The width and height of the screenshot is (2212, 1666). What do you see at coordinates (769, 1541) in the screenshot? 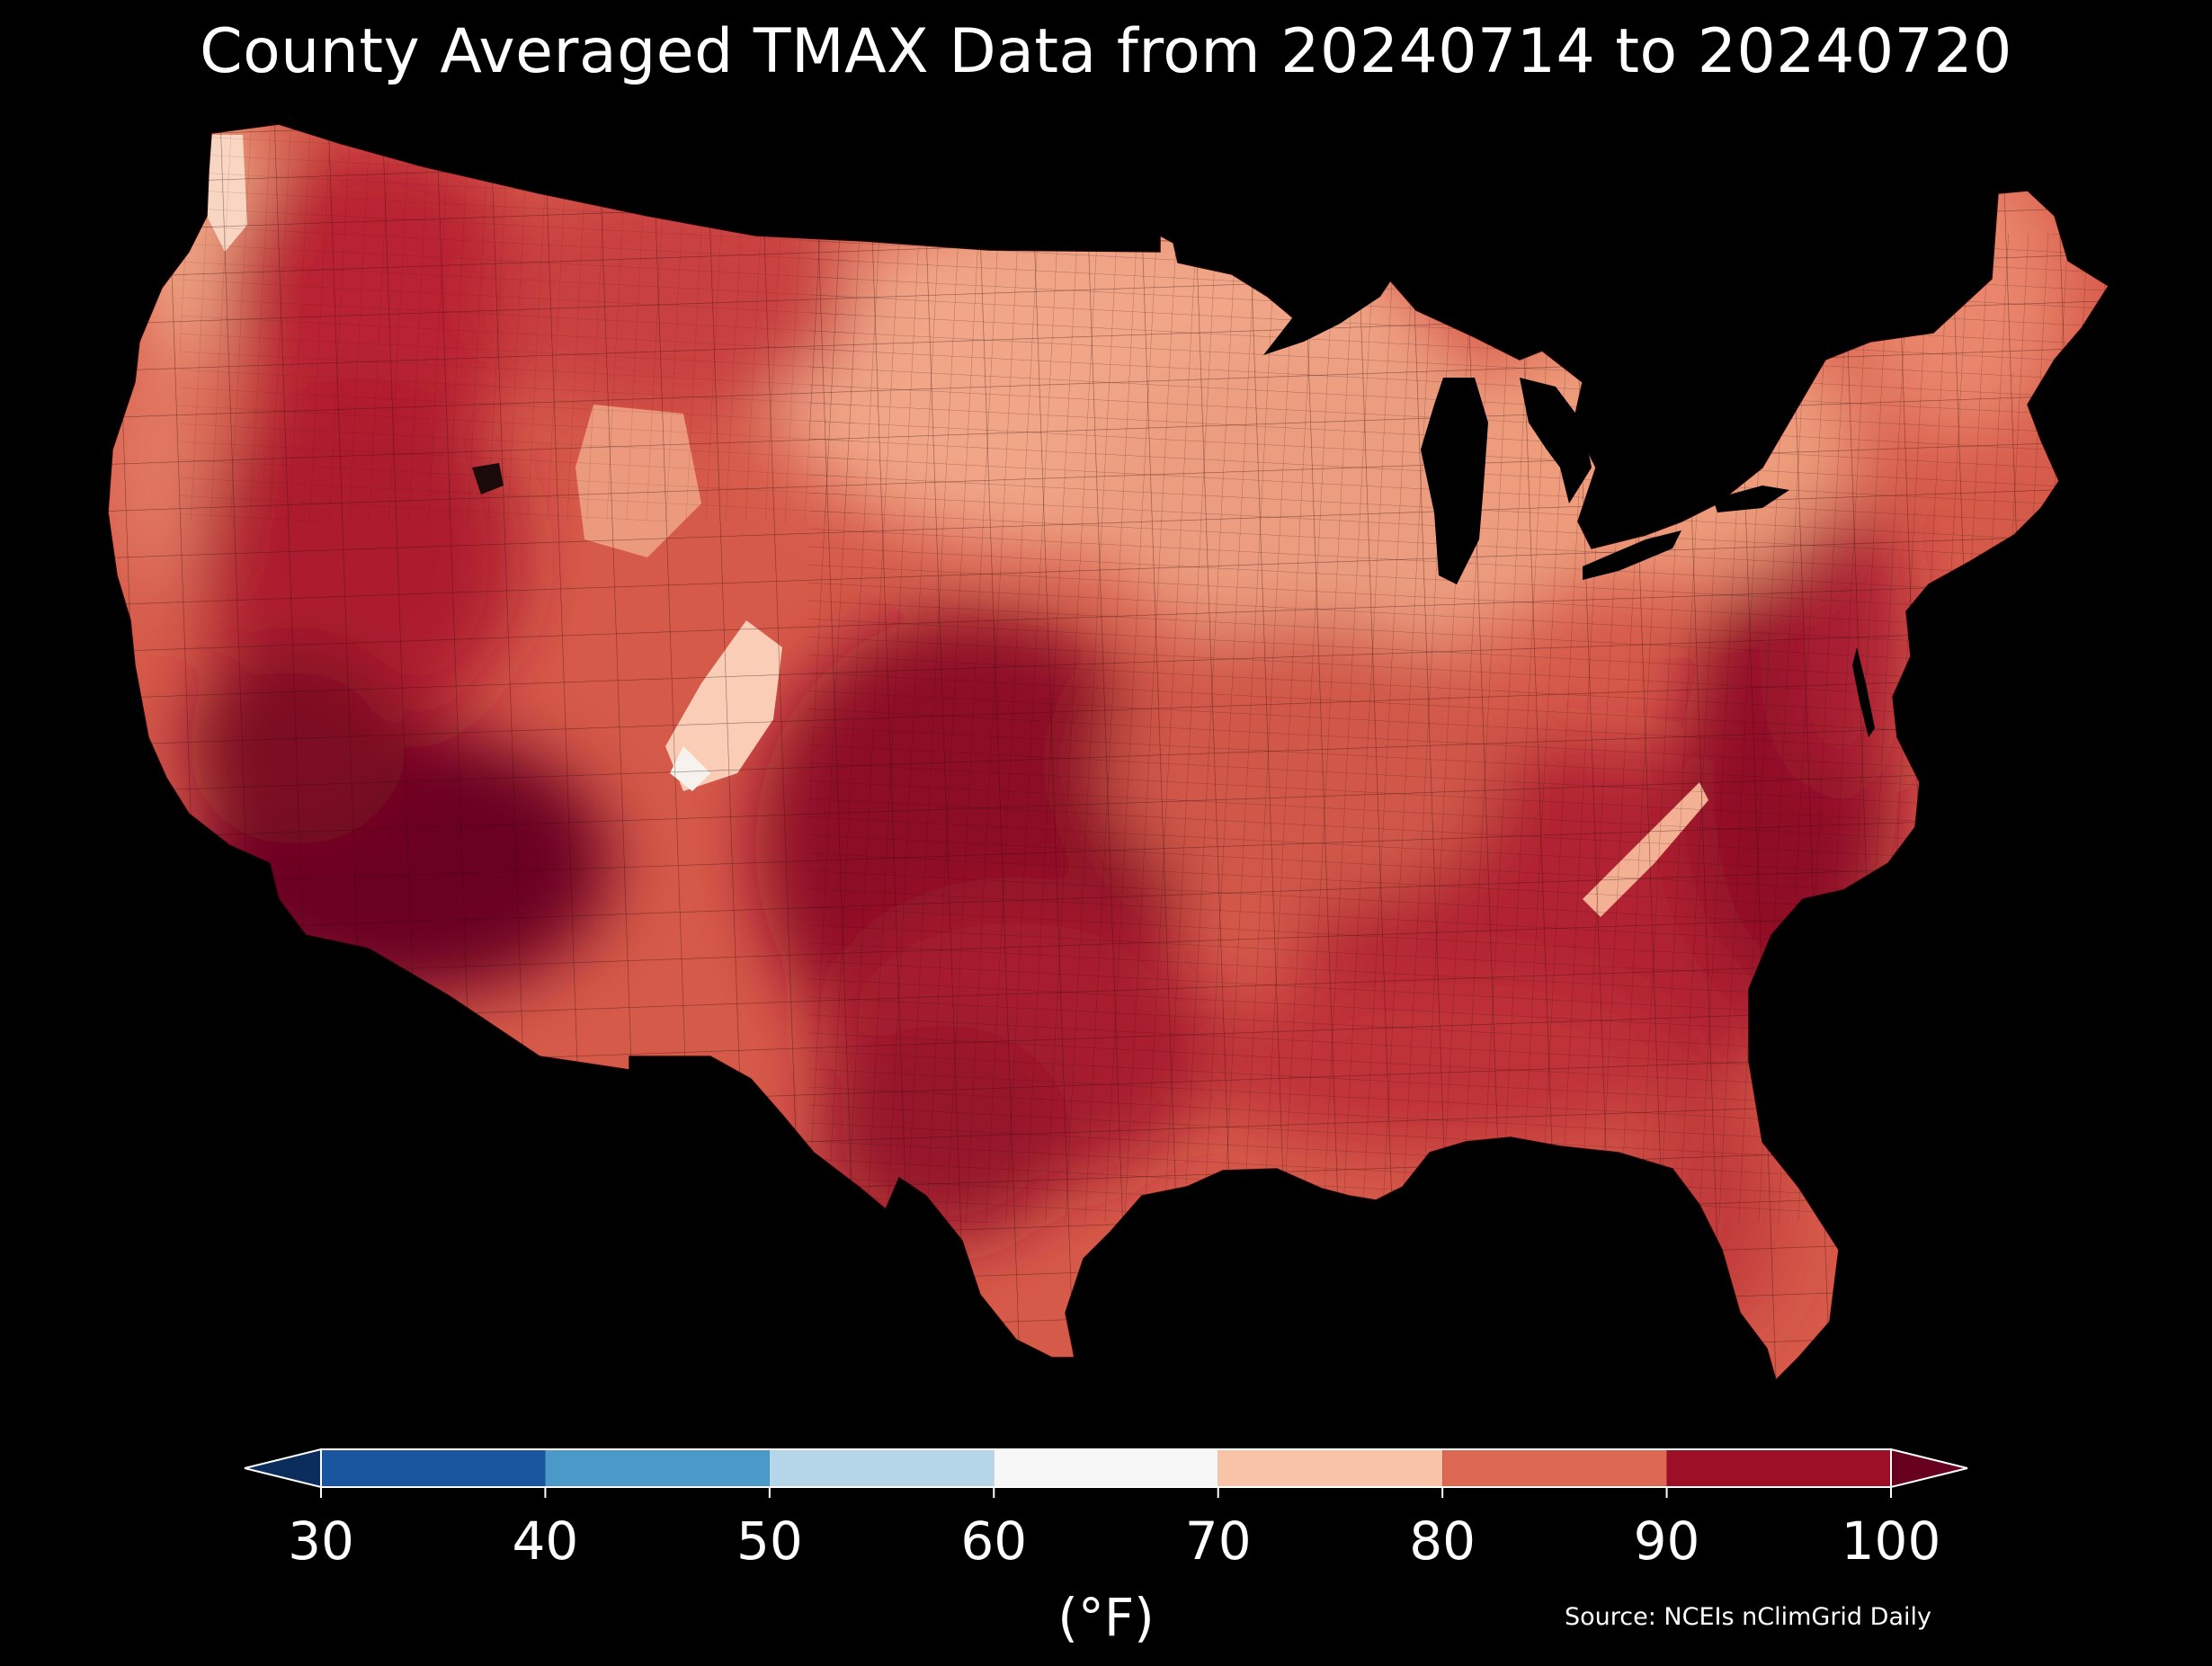
I see `colorbar-tick-label: 50` at bounding box center [769, 1541].